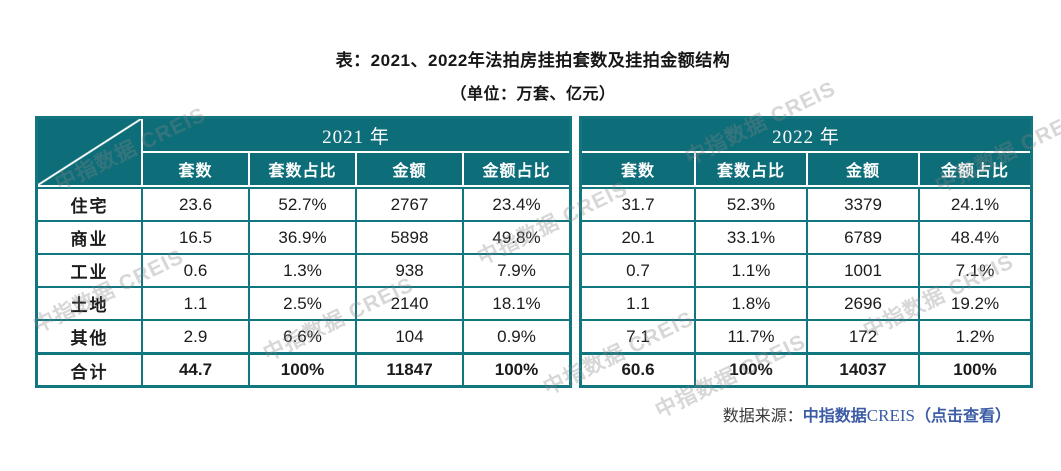 The height and width of the screenshot is (471, 1061). I want to click on cell-value-2021: 36.9%, so click(301, 236).